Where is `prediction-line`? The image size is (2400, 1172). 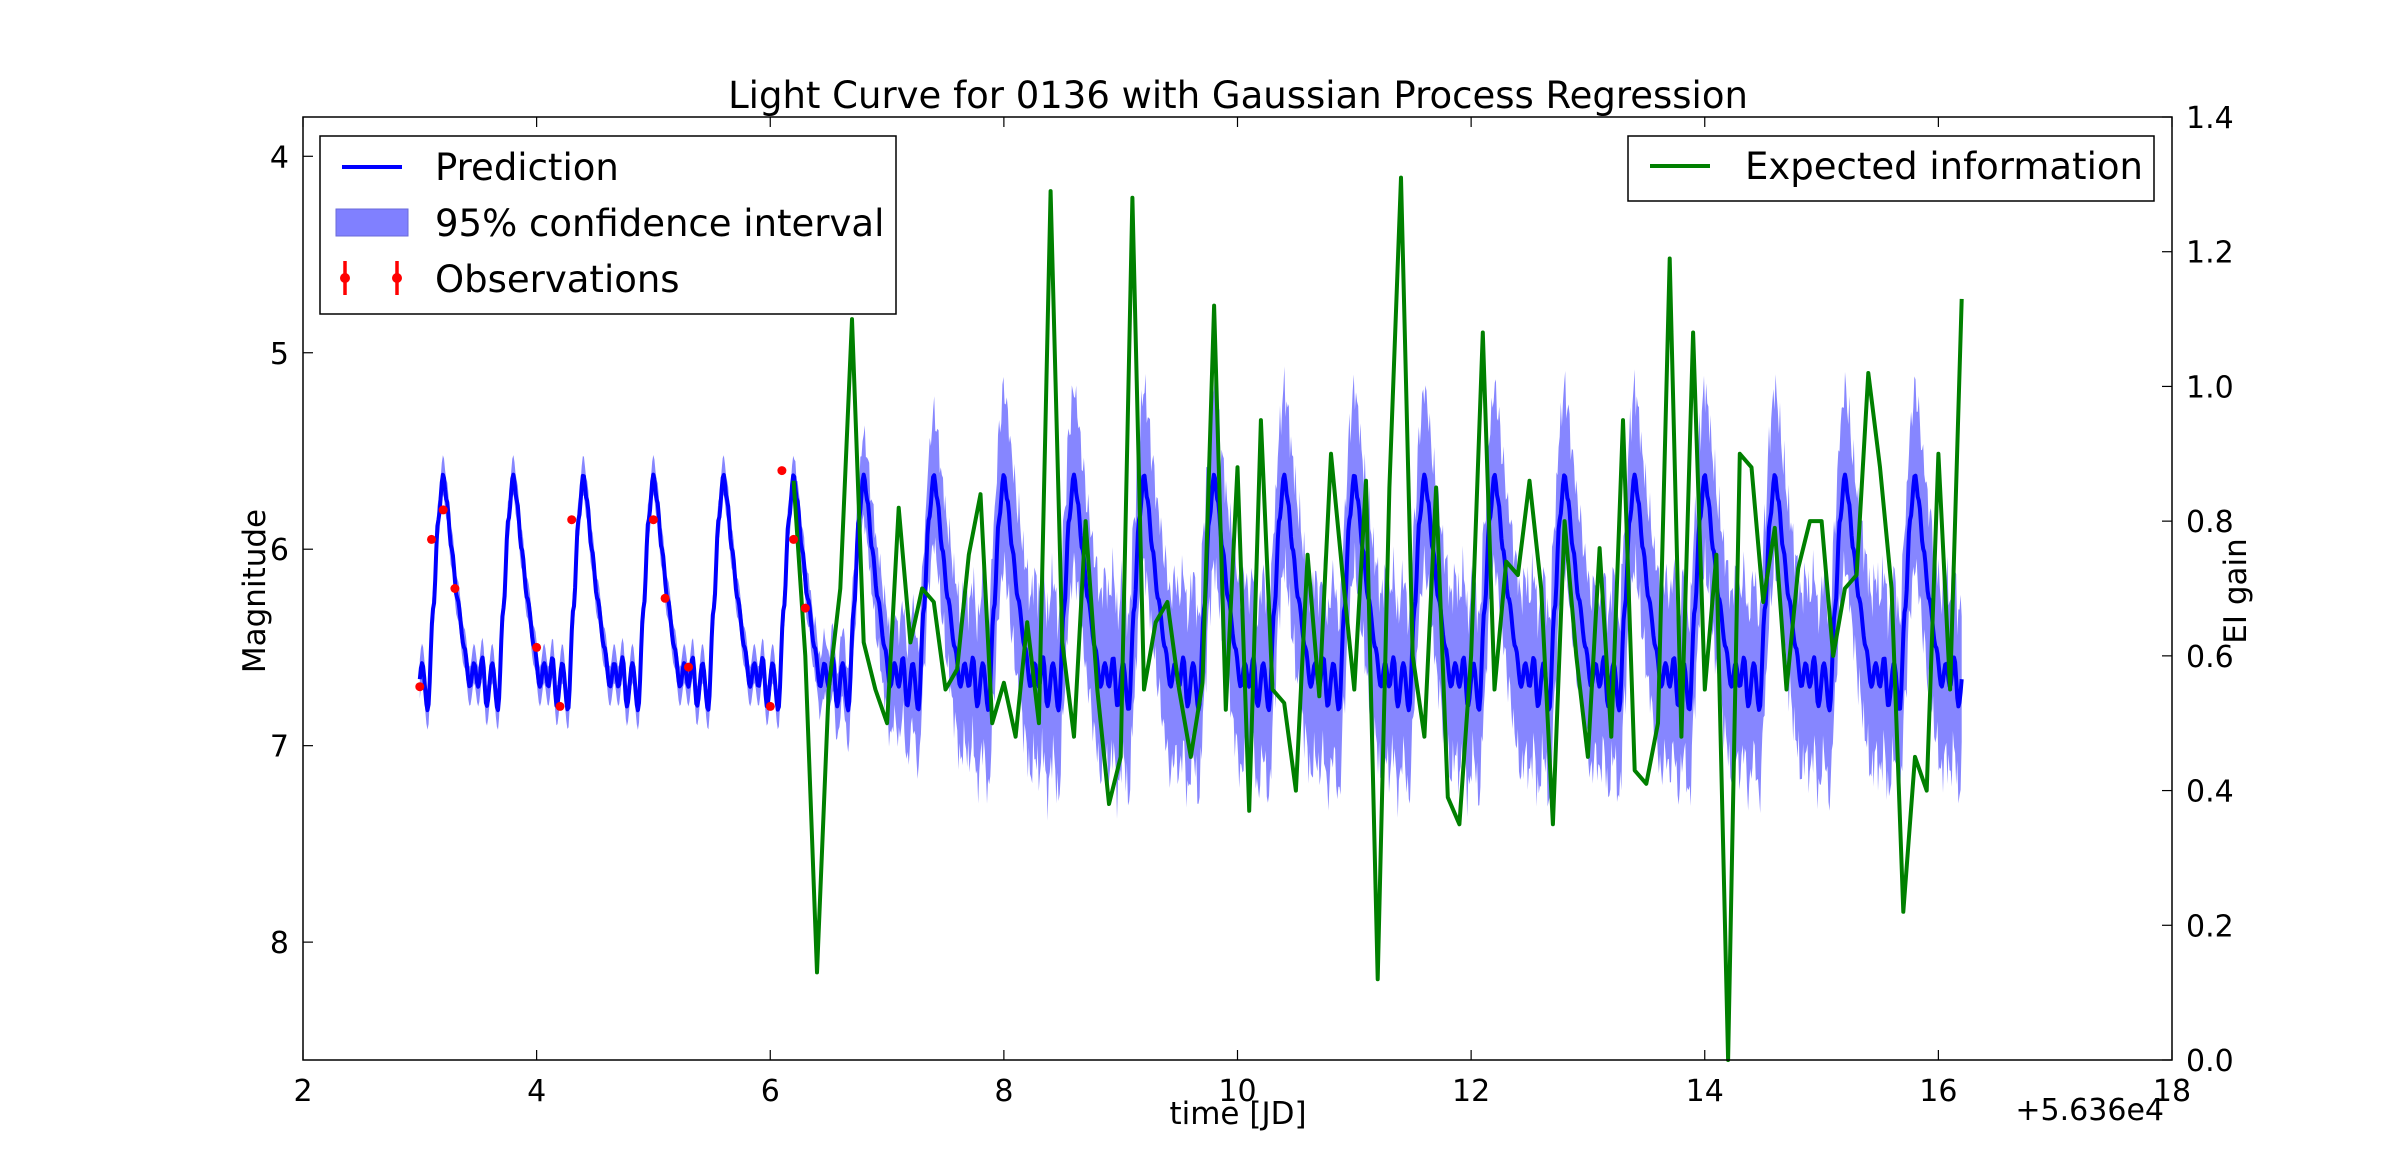
prediction-line is located at coordinates (1190, 592).